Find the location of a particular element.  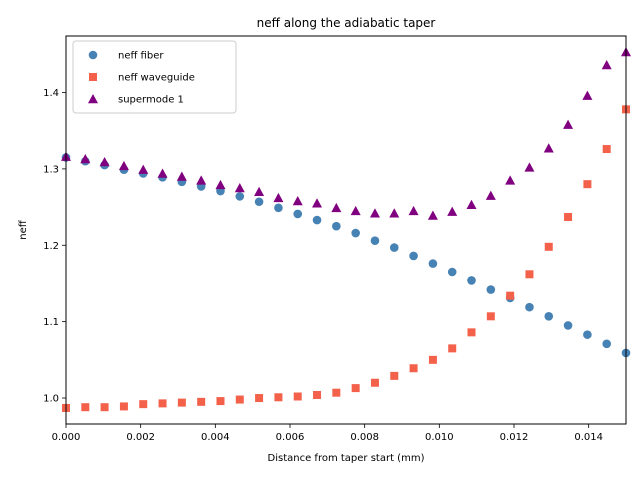

legend-marker-neff-fiber is located at coordinates (93, 55).